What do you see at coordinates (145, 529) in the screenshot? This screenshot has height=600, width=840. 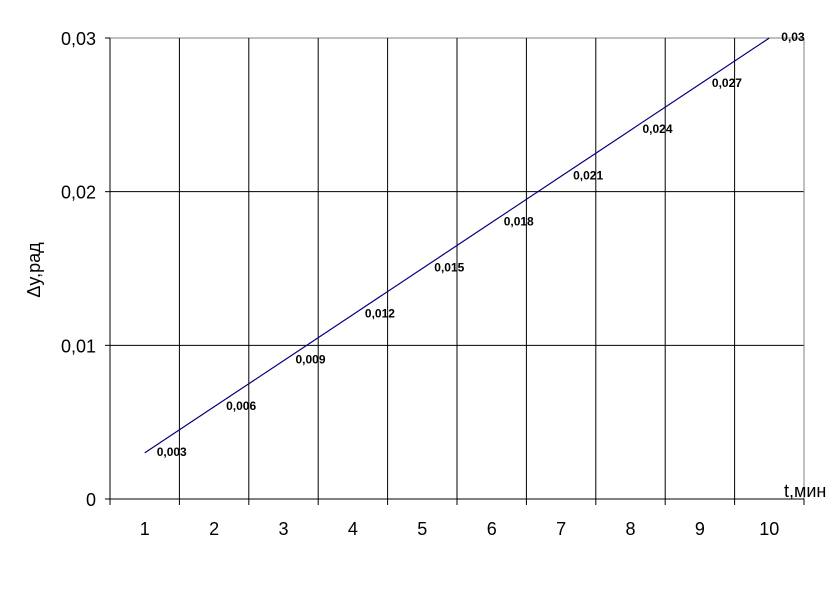 I see `x-tick-label: 1` at bounding box center [145, 529].